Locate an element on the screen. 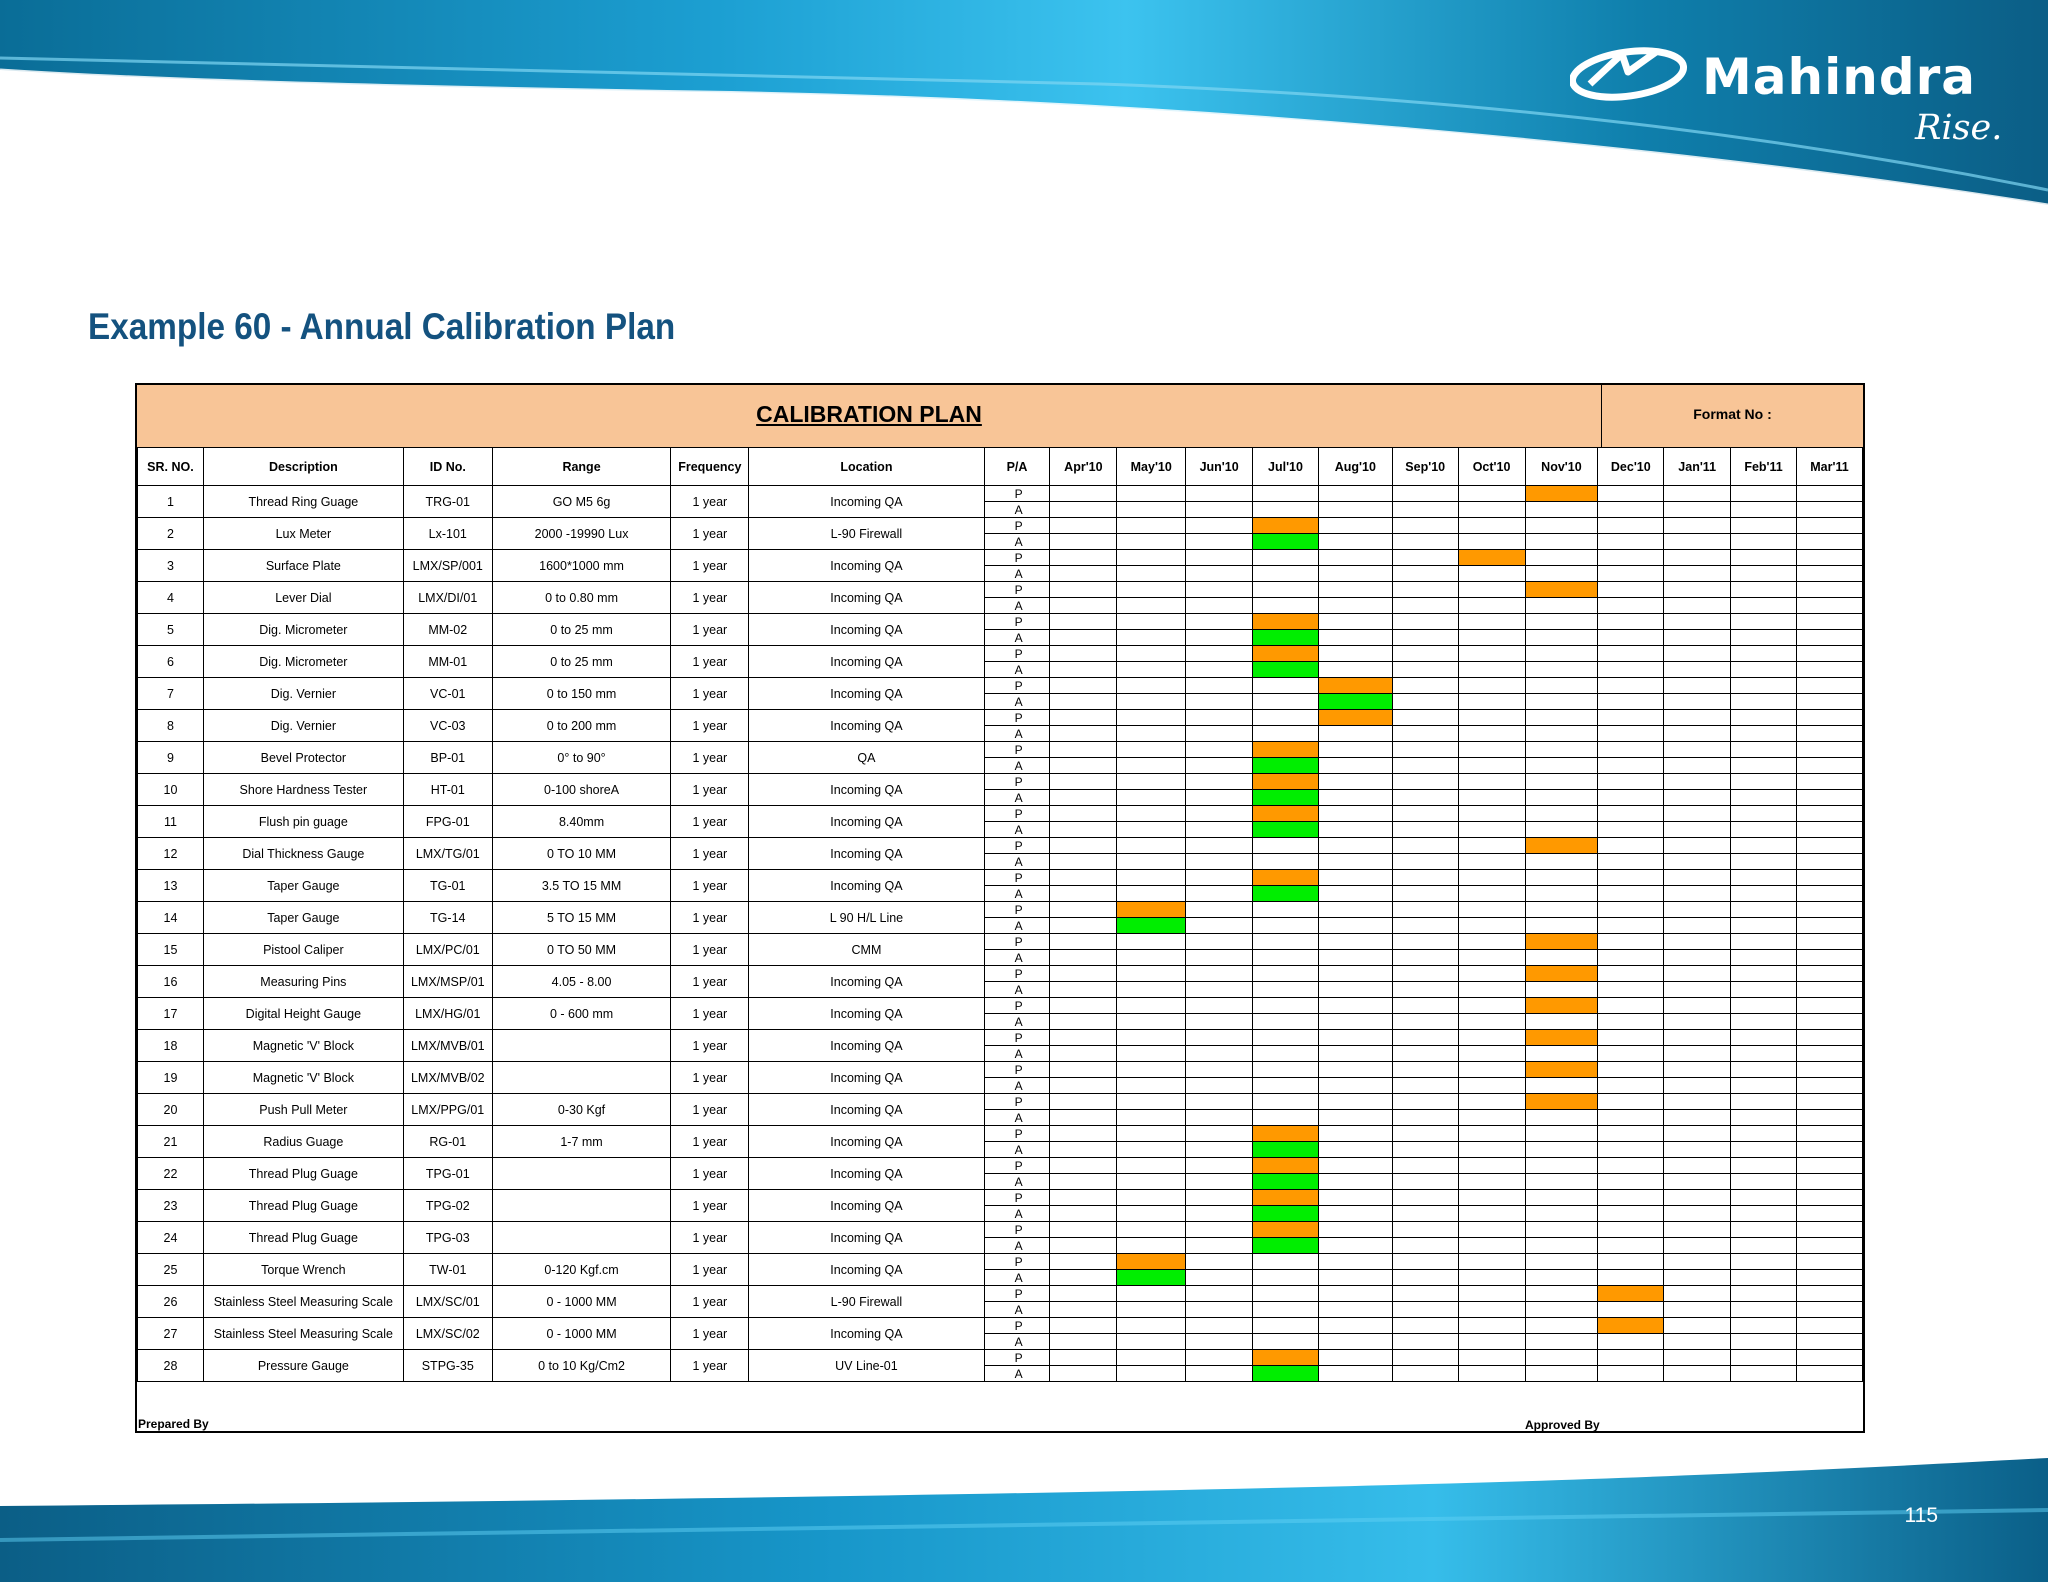 The width and height of the screenshot is (2048, 1582). cell-id: LMX/HG/01 is located at coordinates (447, 1013).